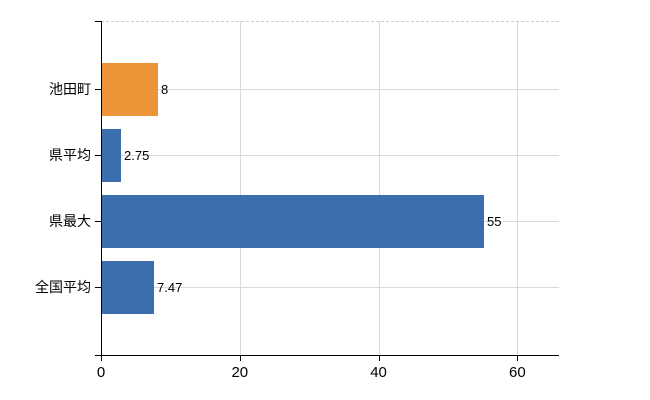 This screenshot has width=650, height=400. Describe the element at coordinates (327, 355) in the screenshot. I see `x-axis-line` at that location.